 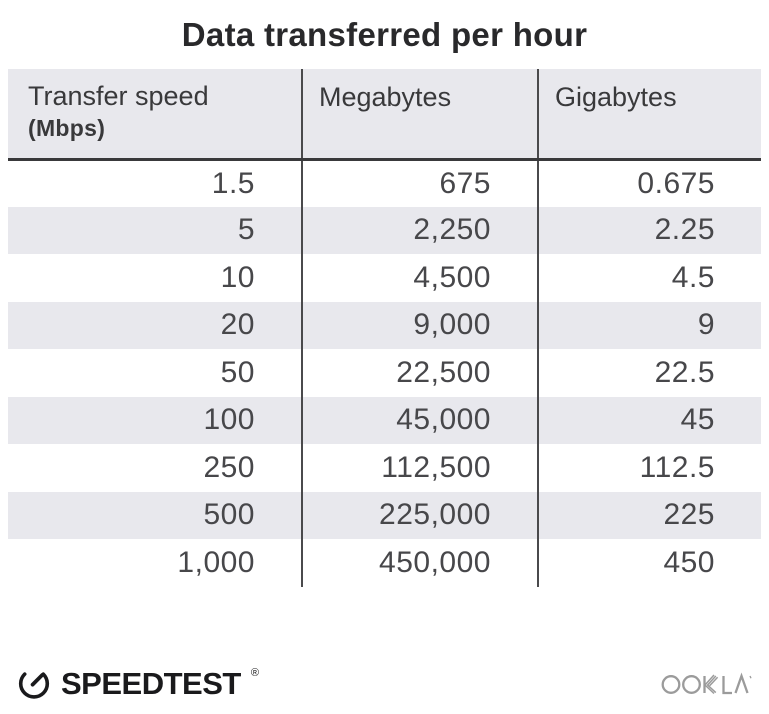 What do you see at coordinates (155, 115) in the screenshot?
I see `col-header-transfer-speed: Transfer speed (Mbps)` at bounding box center [155, 115].